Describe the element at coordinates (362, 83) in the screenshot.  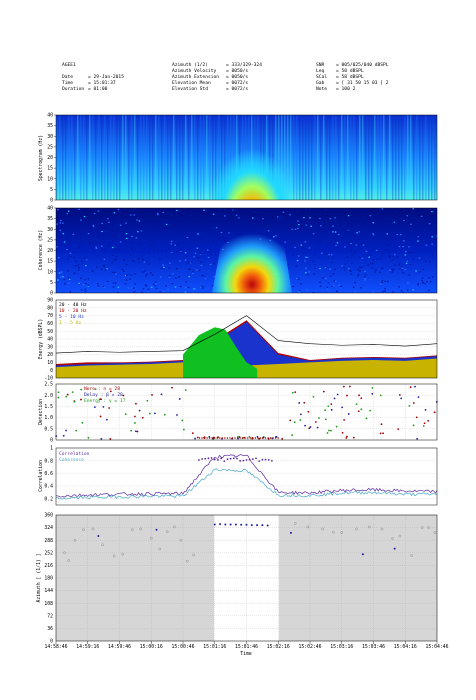
I see `gab-value: = [ 31 50 15 03 ] 2` at that location.